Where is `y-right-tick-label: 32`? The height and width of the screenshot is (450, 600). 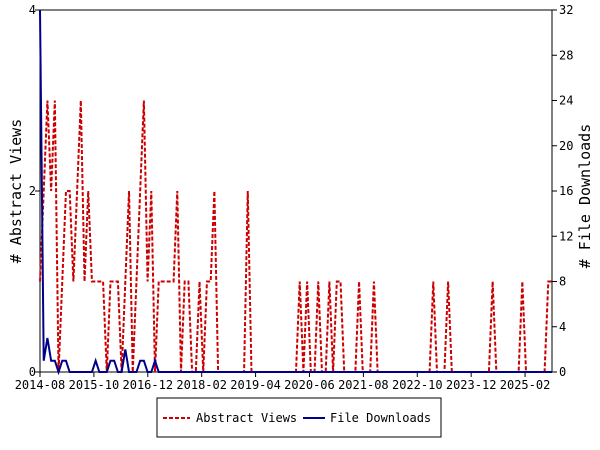
y-right-tick-label: 32 is located at coordinates (566, 10).